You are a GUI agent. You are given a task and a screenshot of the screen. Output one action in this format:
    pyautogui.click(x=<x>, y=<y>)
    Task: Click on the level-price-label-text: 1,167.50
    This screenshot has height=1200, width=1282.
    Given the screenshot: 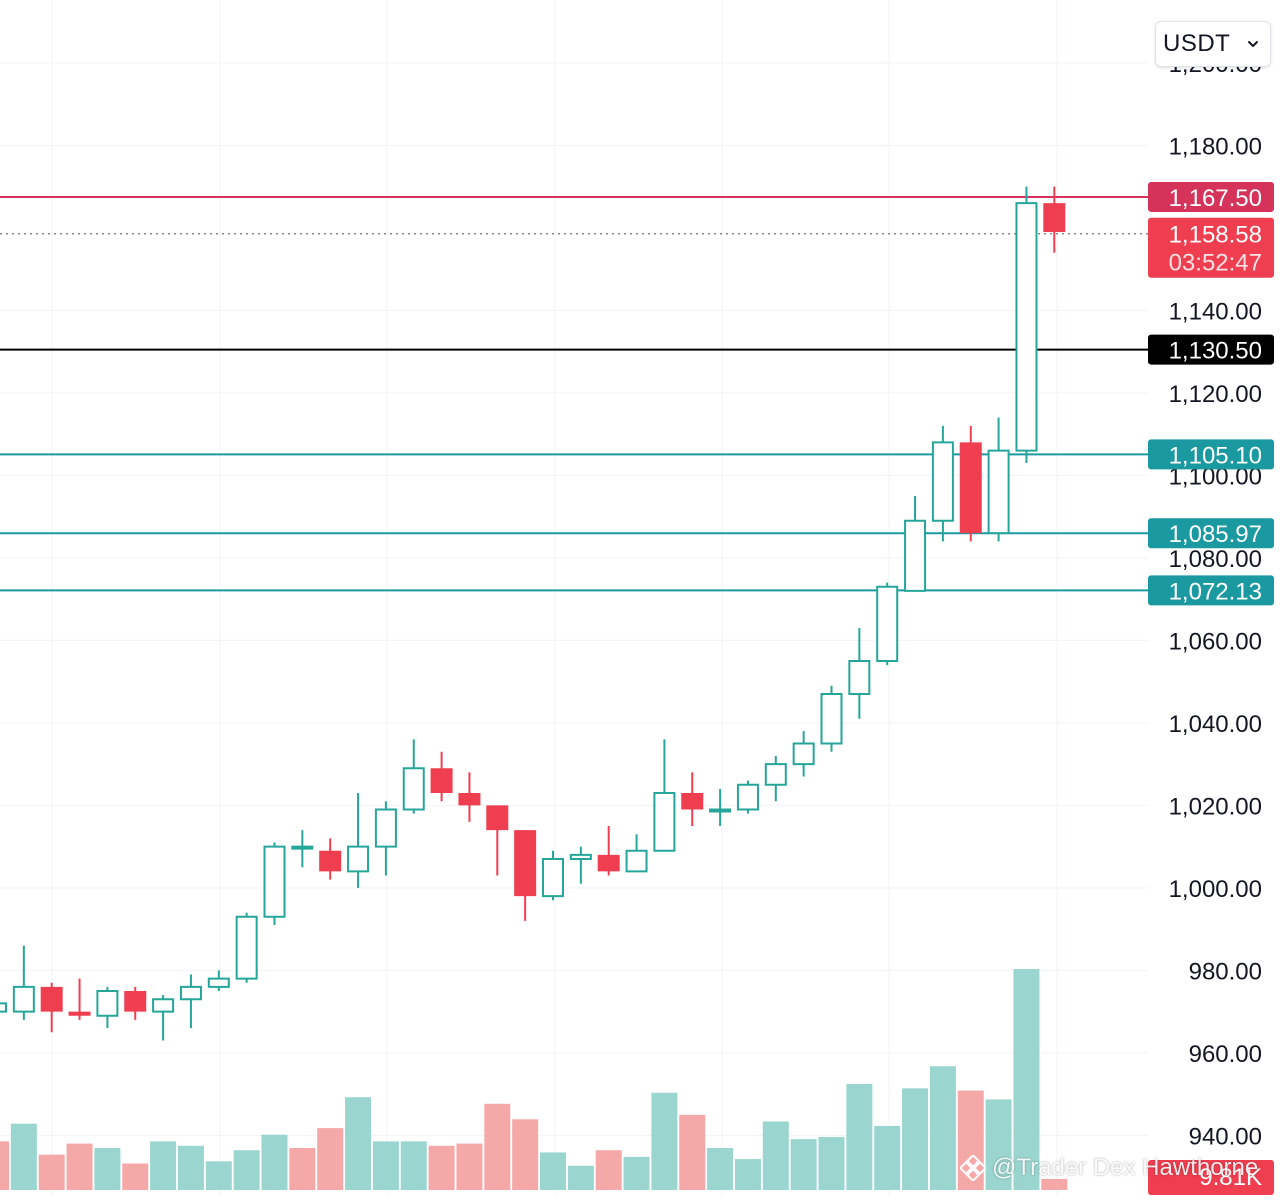 What is the action you would take?
    pyautogui.click(x=1215, y=198)
    